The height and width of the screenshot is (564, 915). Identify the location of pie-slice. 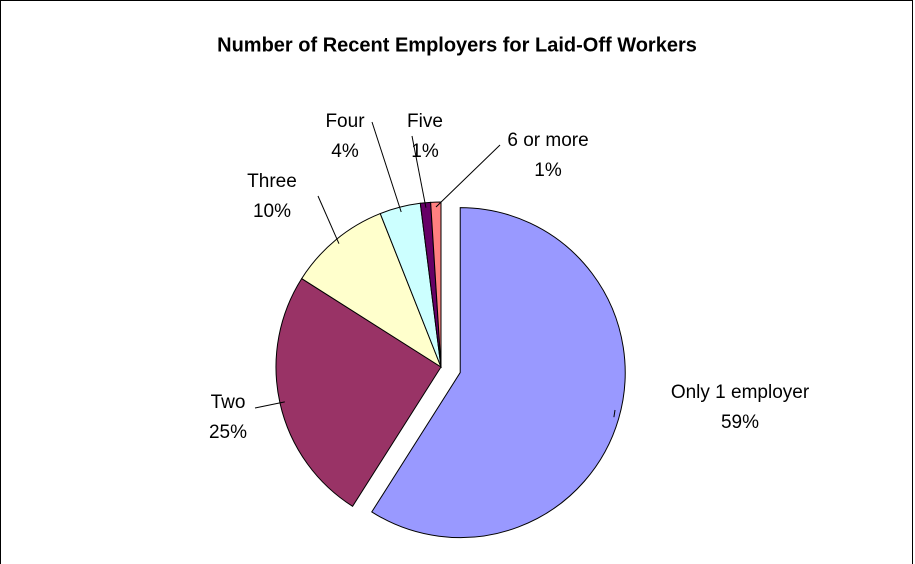
(371, 290).